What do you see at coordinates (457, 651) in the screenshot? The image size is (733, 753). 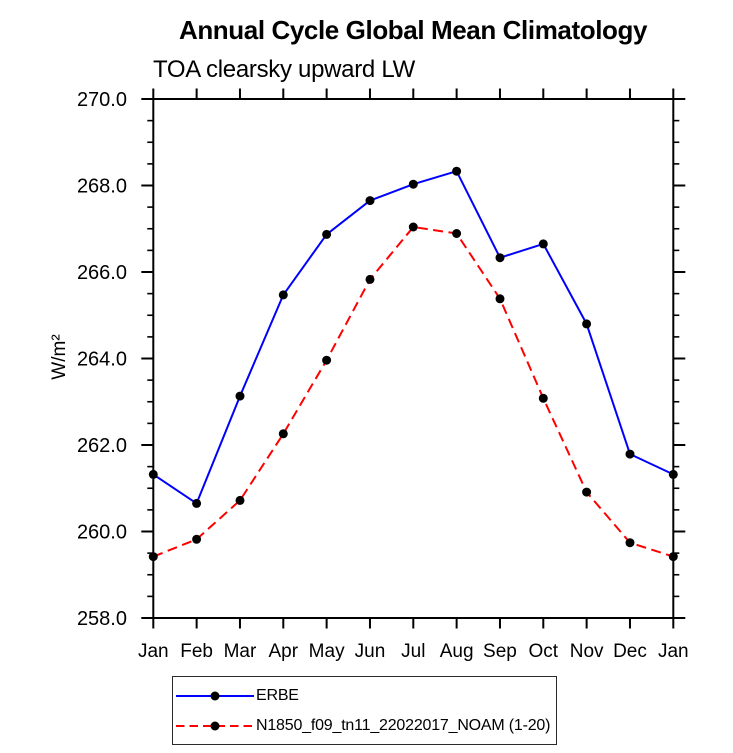 I see `x-tick-label: Aug` at bounding box center [457, 651].